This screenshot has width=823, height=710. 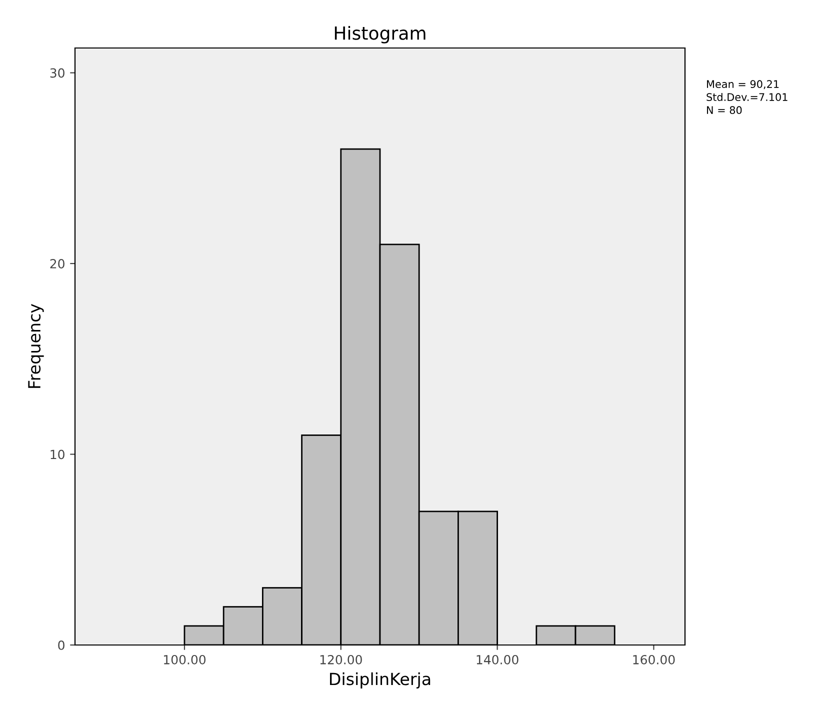 I want to click on chart-title: Histogram, so click(x=380, y=35).